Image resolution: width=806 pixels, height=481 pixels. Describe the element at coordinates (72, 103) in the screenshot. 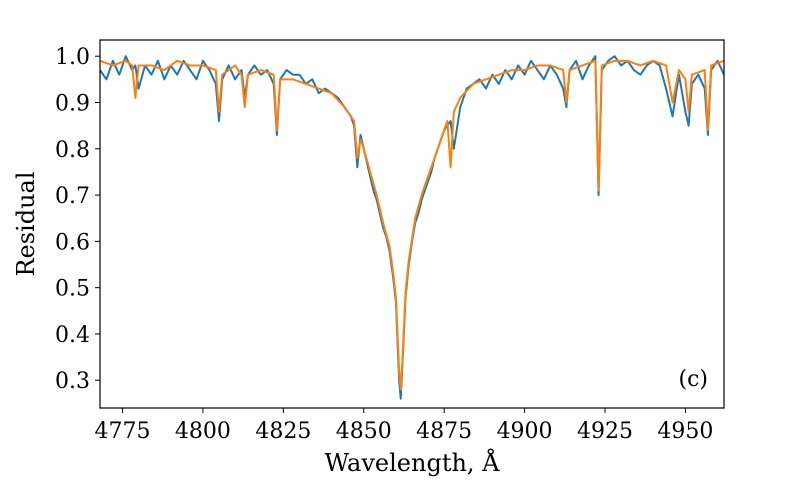

I see `y-tick-label: 0.9` at that location.